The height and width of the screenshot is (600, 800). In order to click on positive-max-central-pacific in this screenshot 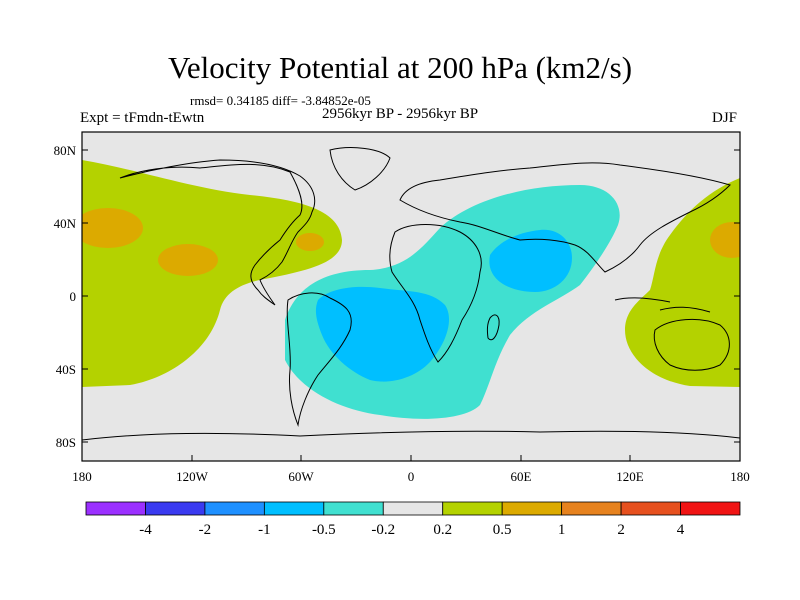, I will do `click(188, 260)`.